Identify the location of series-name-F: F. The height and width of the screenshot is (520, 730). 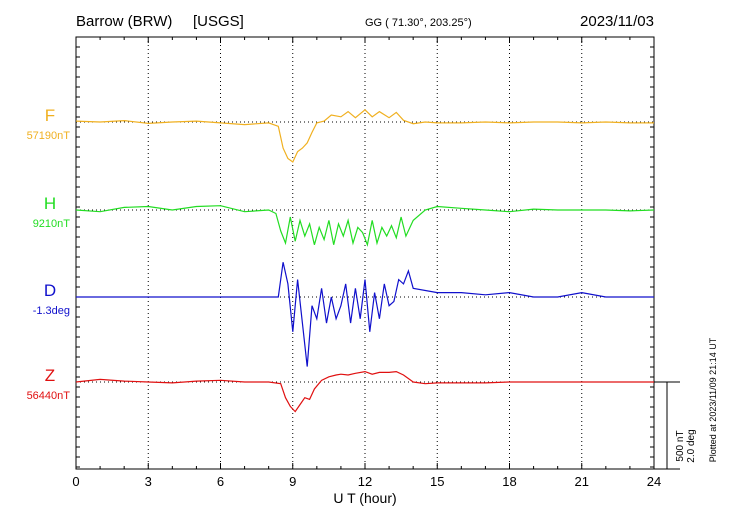
(50, 115).